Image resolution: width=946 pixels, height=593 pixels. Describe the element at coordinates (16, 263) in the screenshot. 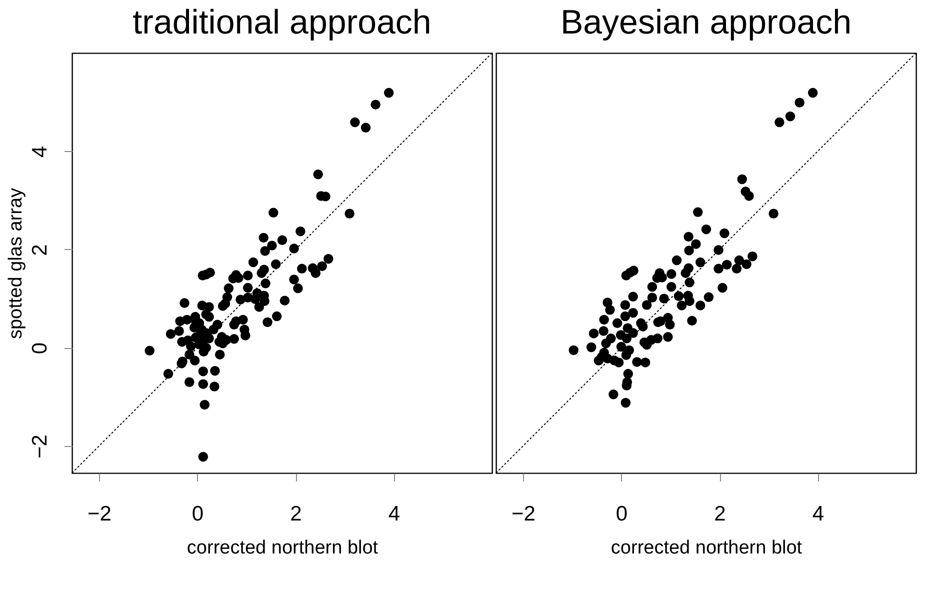

I see `y-axis-title: spotted glas array` at that location.